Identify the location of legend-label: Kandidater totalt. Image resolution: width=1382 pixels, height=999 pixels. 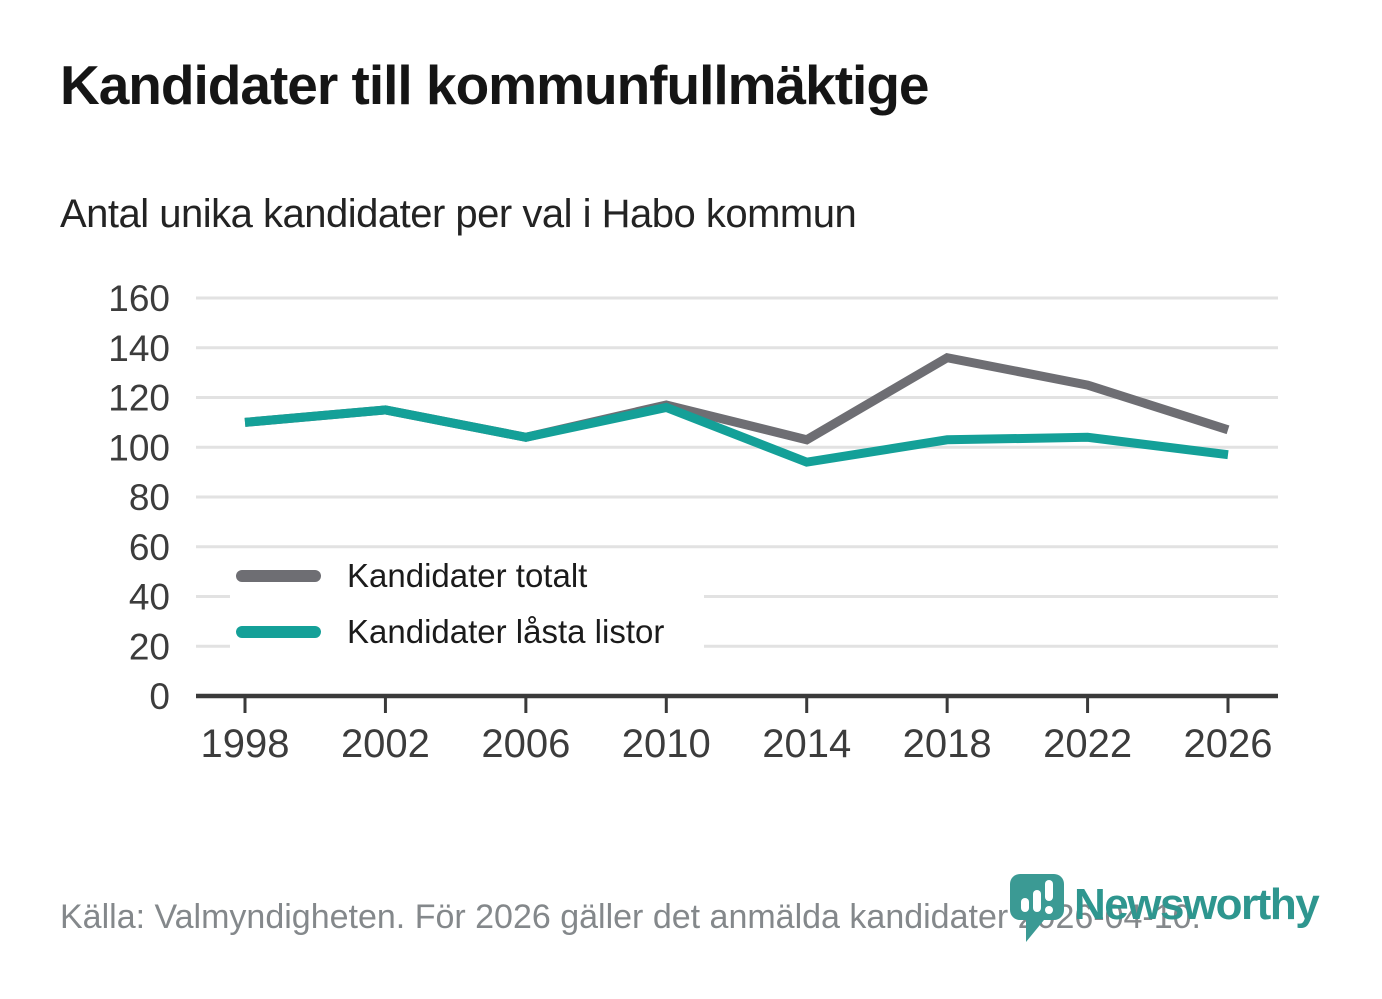
(467, 575).